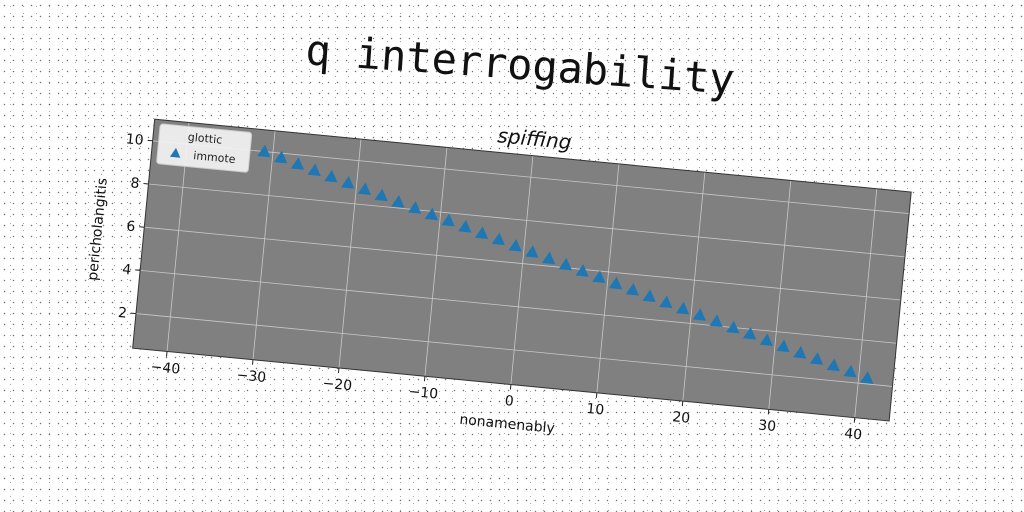 This screenshot has height=512, width=1024. What do you see at coordinates (251, 376) in the screenshot?
I see `x-tick-label: −30` at bounding box center [251, 376].